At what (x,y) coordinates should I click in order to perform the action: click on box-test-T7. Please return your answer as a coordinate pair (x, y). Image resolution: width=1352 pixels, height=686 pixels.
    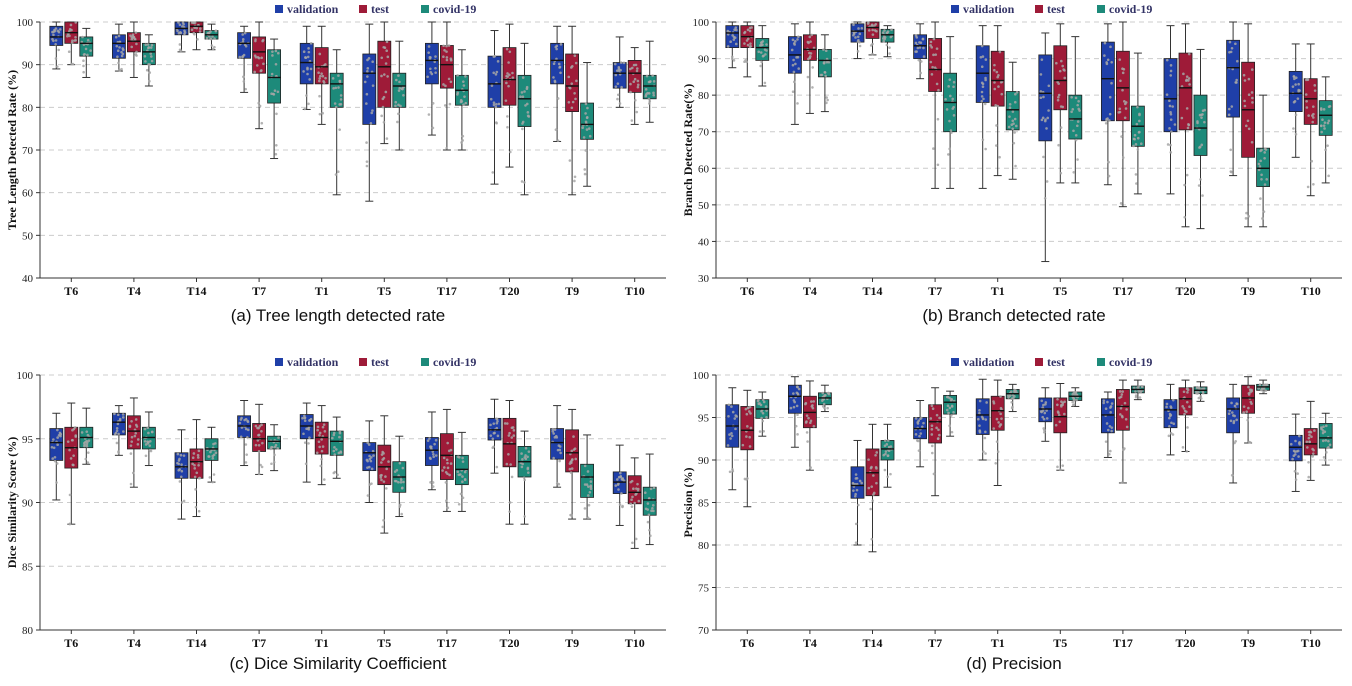
    Looking at the image, I should click on (259, 75).